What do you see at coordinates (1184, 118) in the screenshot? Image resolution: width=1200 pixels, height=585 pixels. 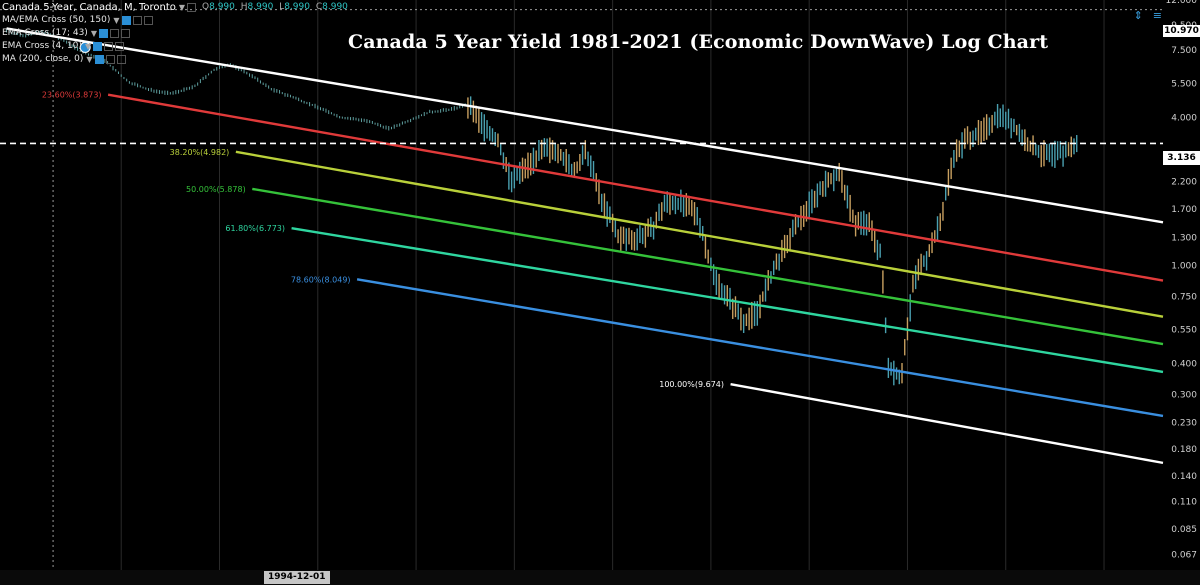 I see `y-tick-label: 4.000` at bounding box center [1184, 118].